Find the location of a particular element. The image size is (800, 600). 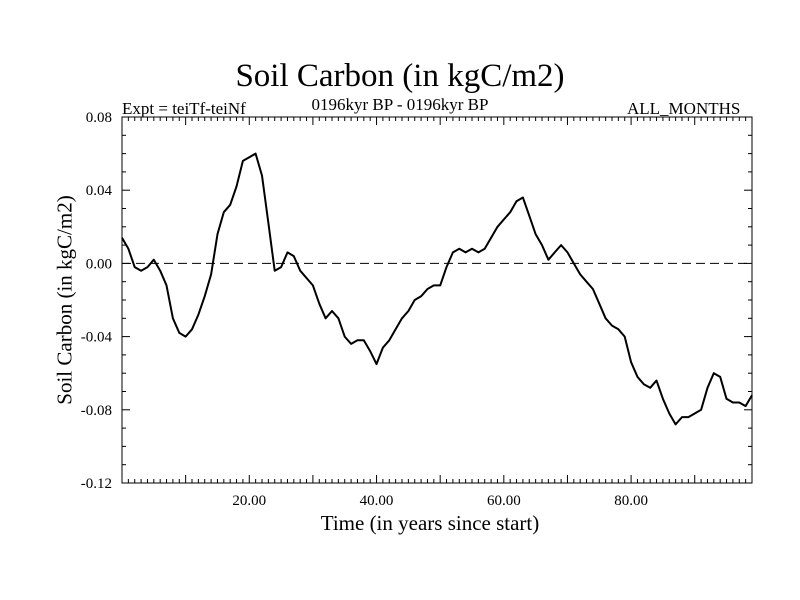

y-tick-label: 0.08 is located at coordinates (99, 118).